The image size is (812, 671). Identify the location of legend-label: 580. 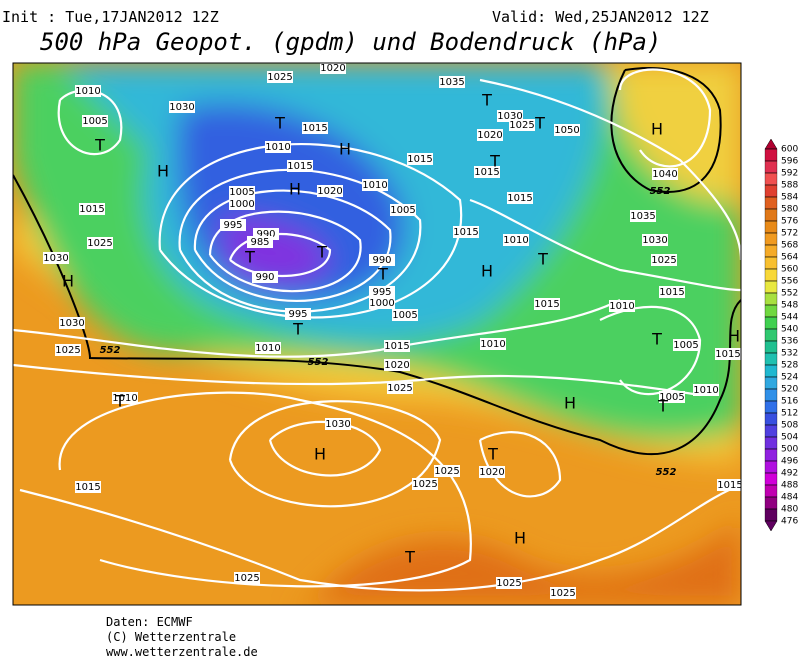
(789, 210).